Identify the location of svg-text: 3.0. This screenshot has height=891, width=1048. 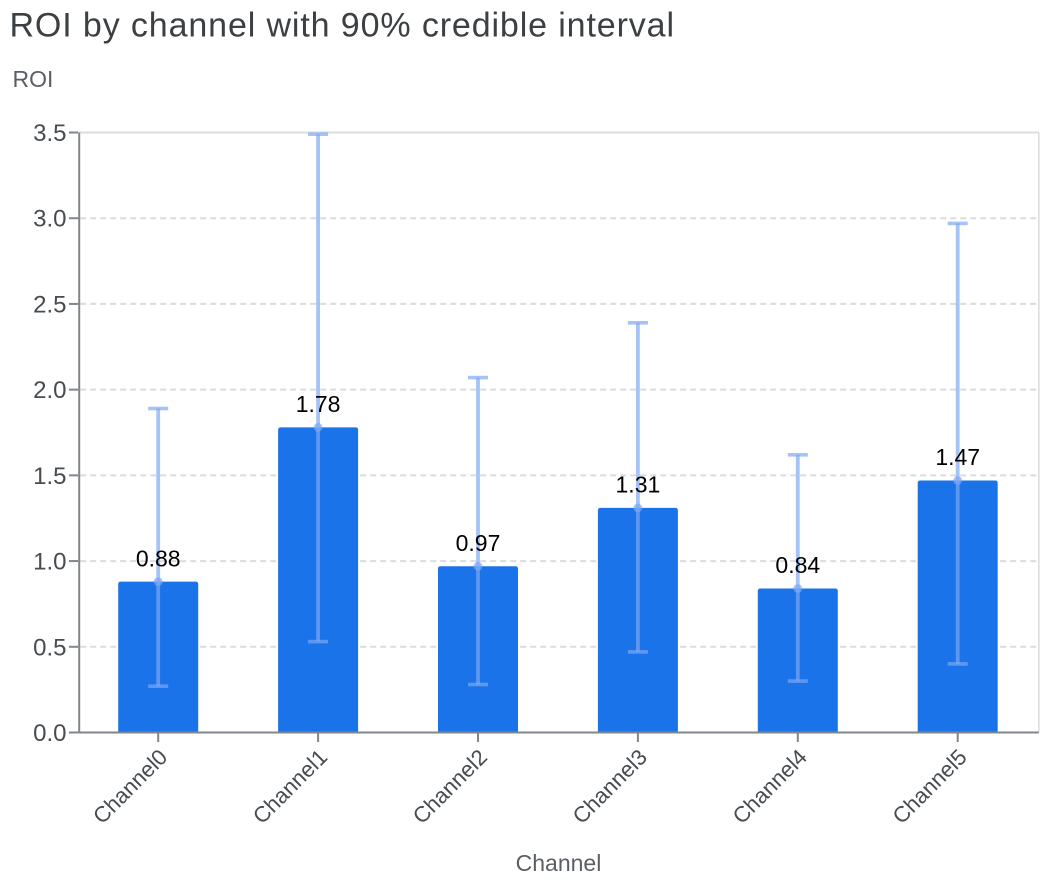
(49, 219).